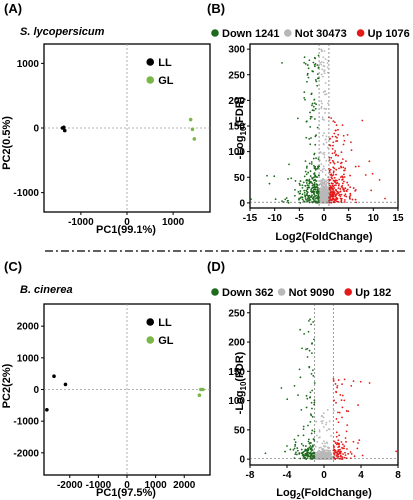 This screenshot has height=500, width=413. What do you see at coordinates (348, 292) in the screenshot?
I see `panel-d-legend-marker-up` at bounding box center [348, 292].